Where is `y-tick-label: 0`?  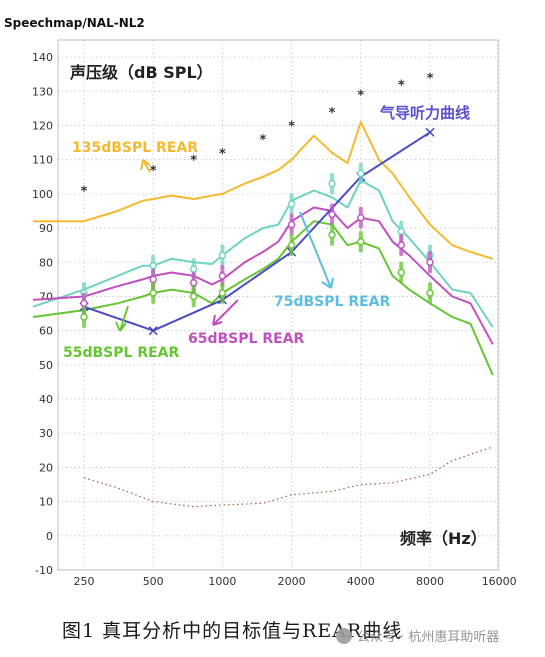 y-tick-label: 0 is located at coordinates (49, 536).